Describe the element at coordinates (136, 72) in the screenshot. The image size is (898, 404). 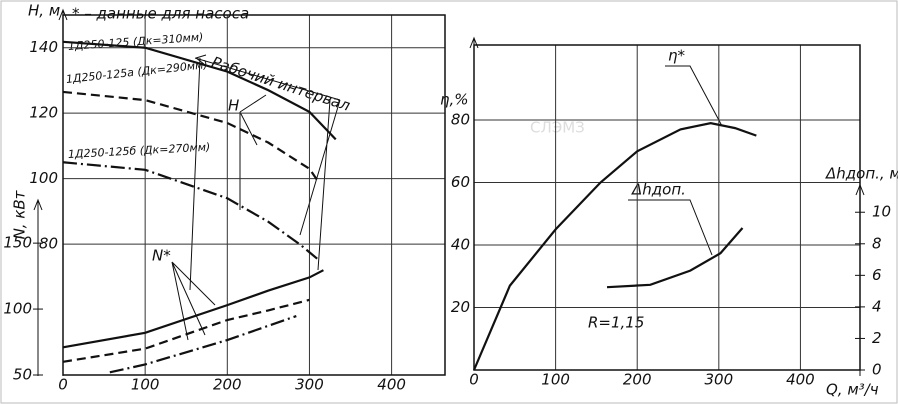
I see `curve-label: 1Д250-125а (Дк=290мм)` at that location.